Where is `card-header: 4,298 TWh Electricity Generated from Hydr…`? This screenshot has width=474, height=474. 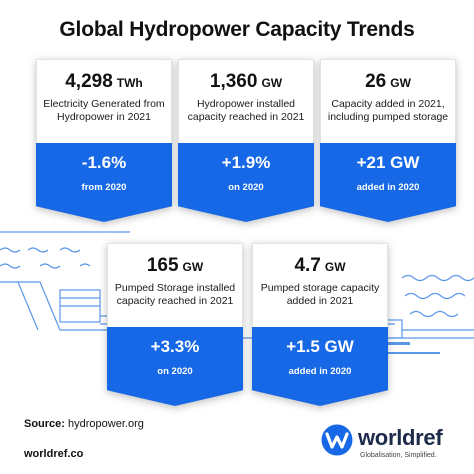 card-header: 4,298 TWh Electricity Generated from Hydr… is located at coordinates (104, 101).